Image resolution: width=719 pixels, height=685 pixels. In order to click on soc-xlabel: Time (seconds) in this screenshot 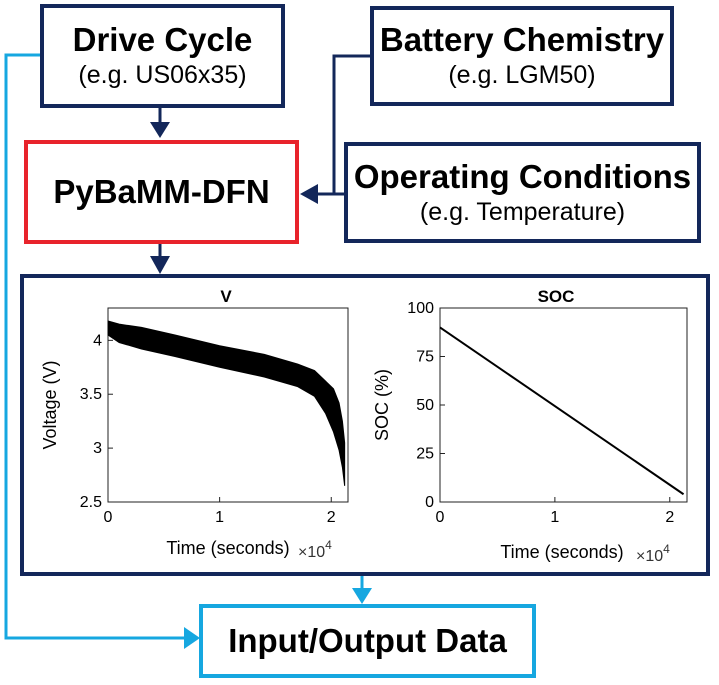, I will do `click(561, 552)`.